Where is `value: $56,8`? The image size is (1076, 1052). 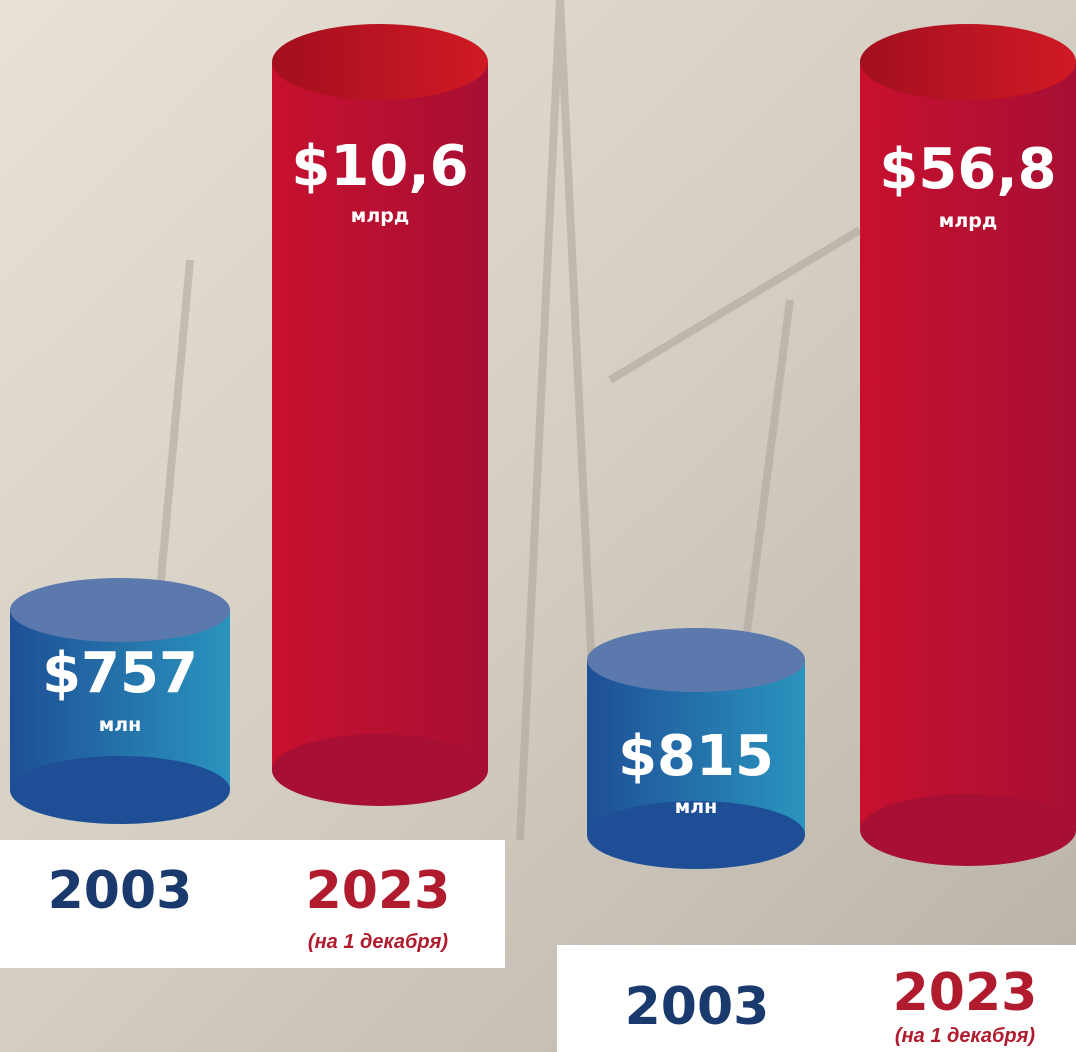
value: $56,8 is located at coordinates (967, 169).